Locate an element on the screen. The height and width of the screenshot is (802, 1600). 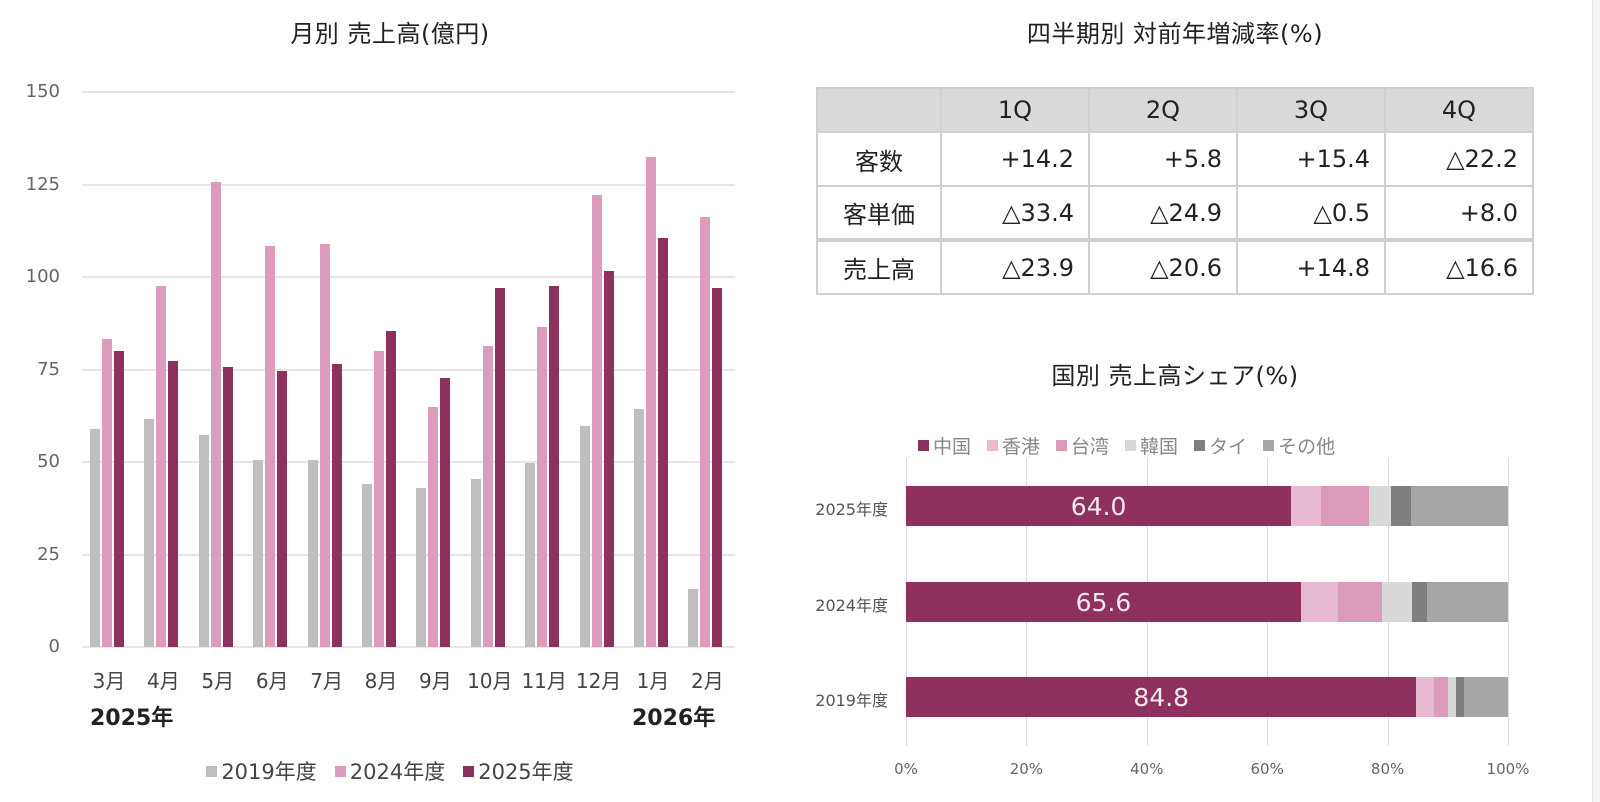
x-tick-label: 4月 is located at coordinates (163, 681).